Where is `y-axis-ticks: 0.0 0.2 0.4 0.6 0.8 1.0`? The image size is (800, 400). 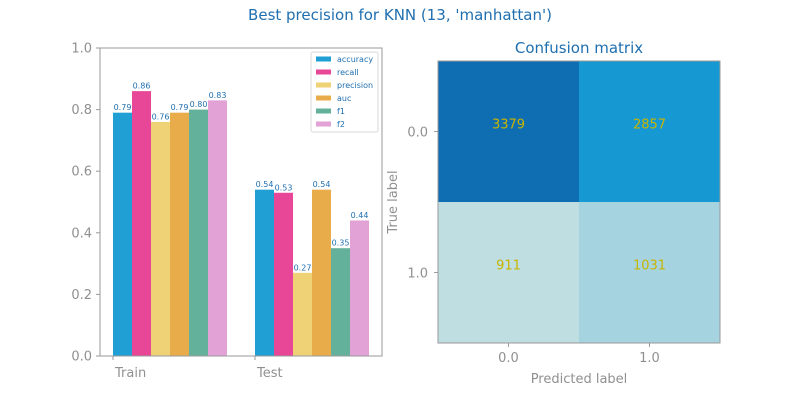
y-axis-ticks: 0.0 0.2 0.4 0.6 0.8 1.0 is located at coordinates (85, 203).